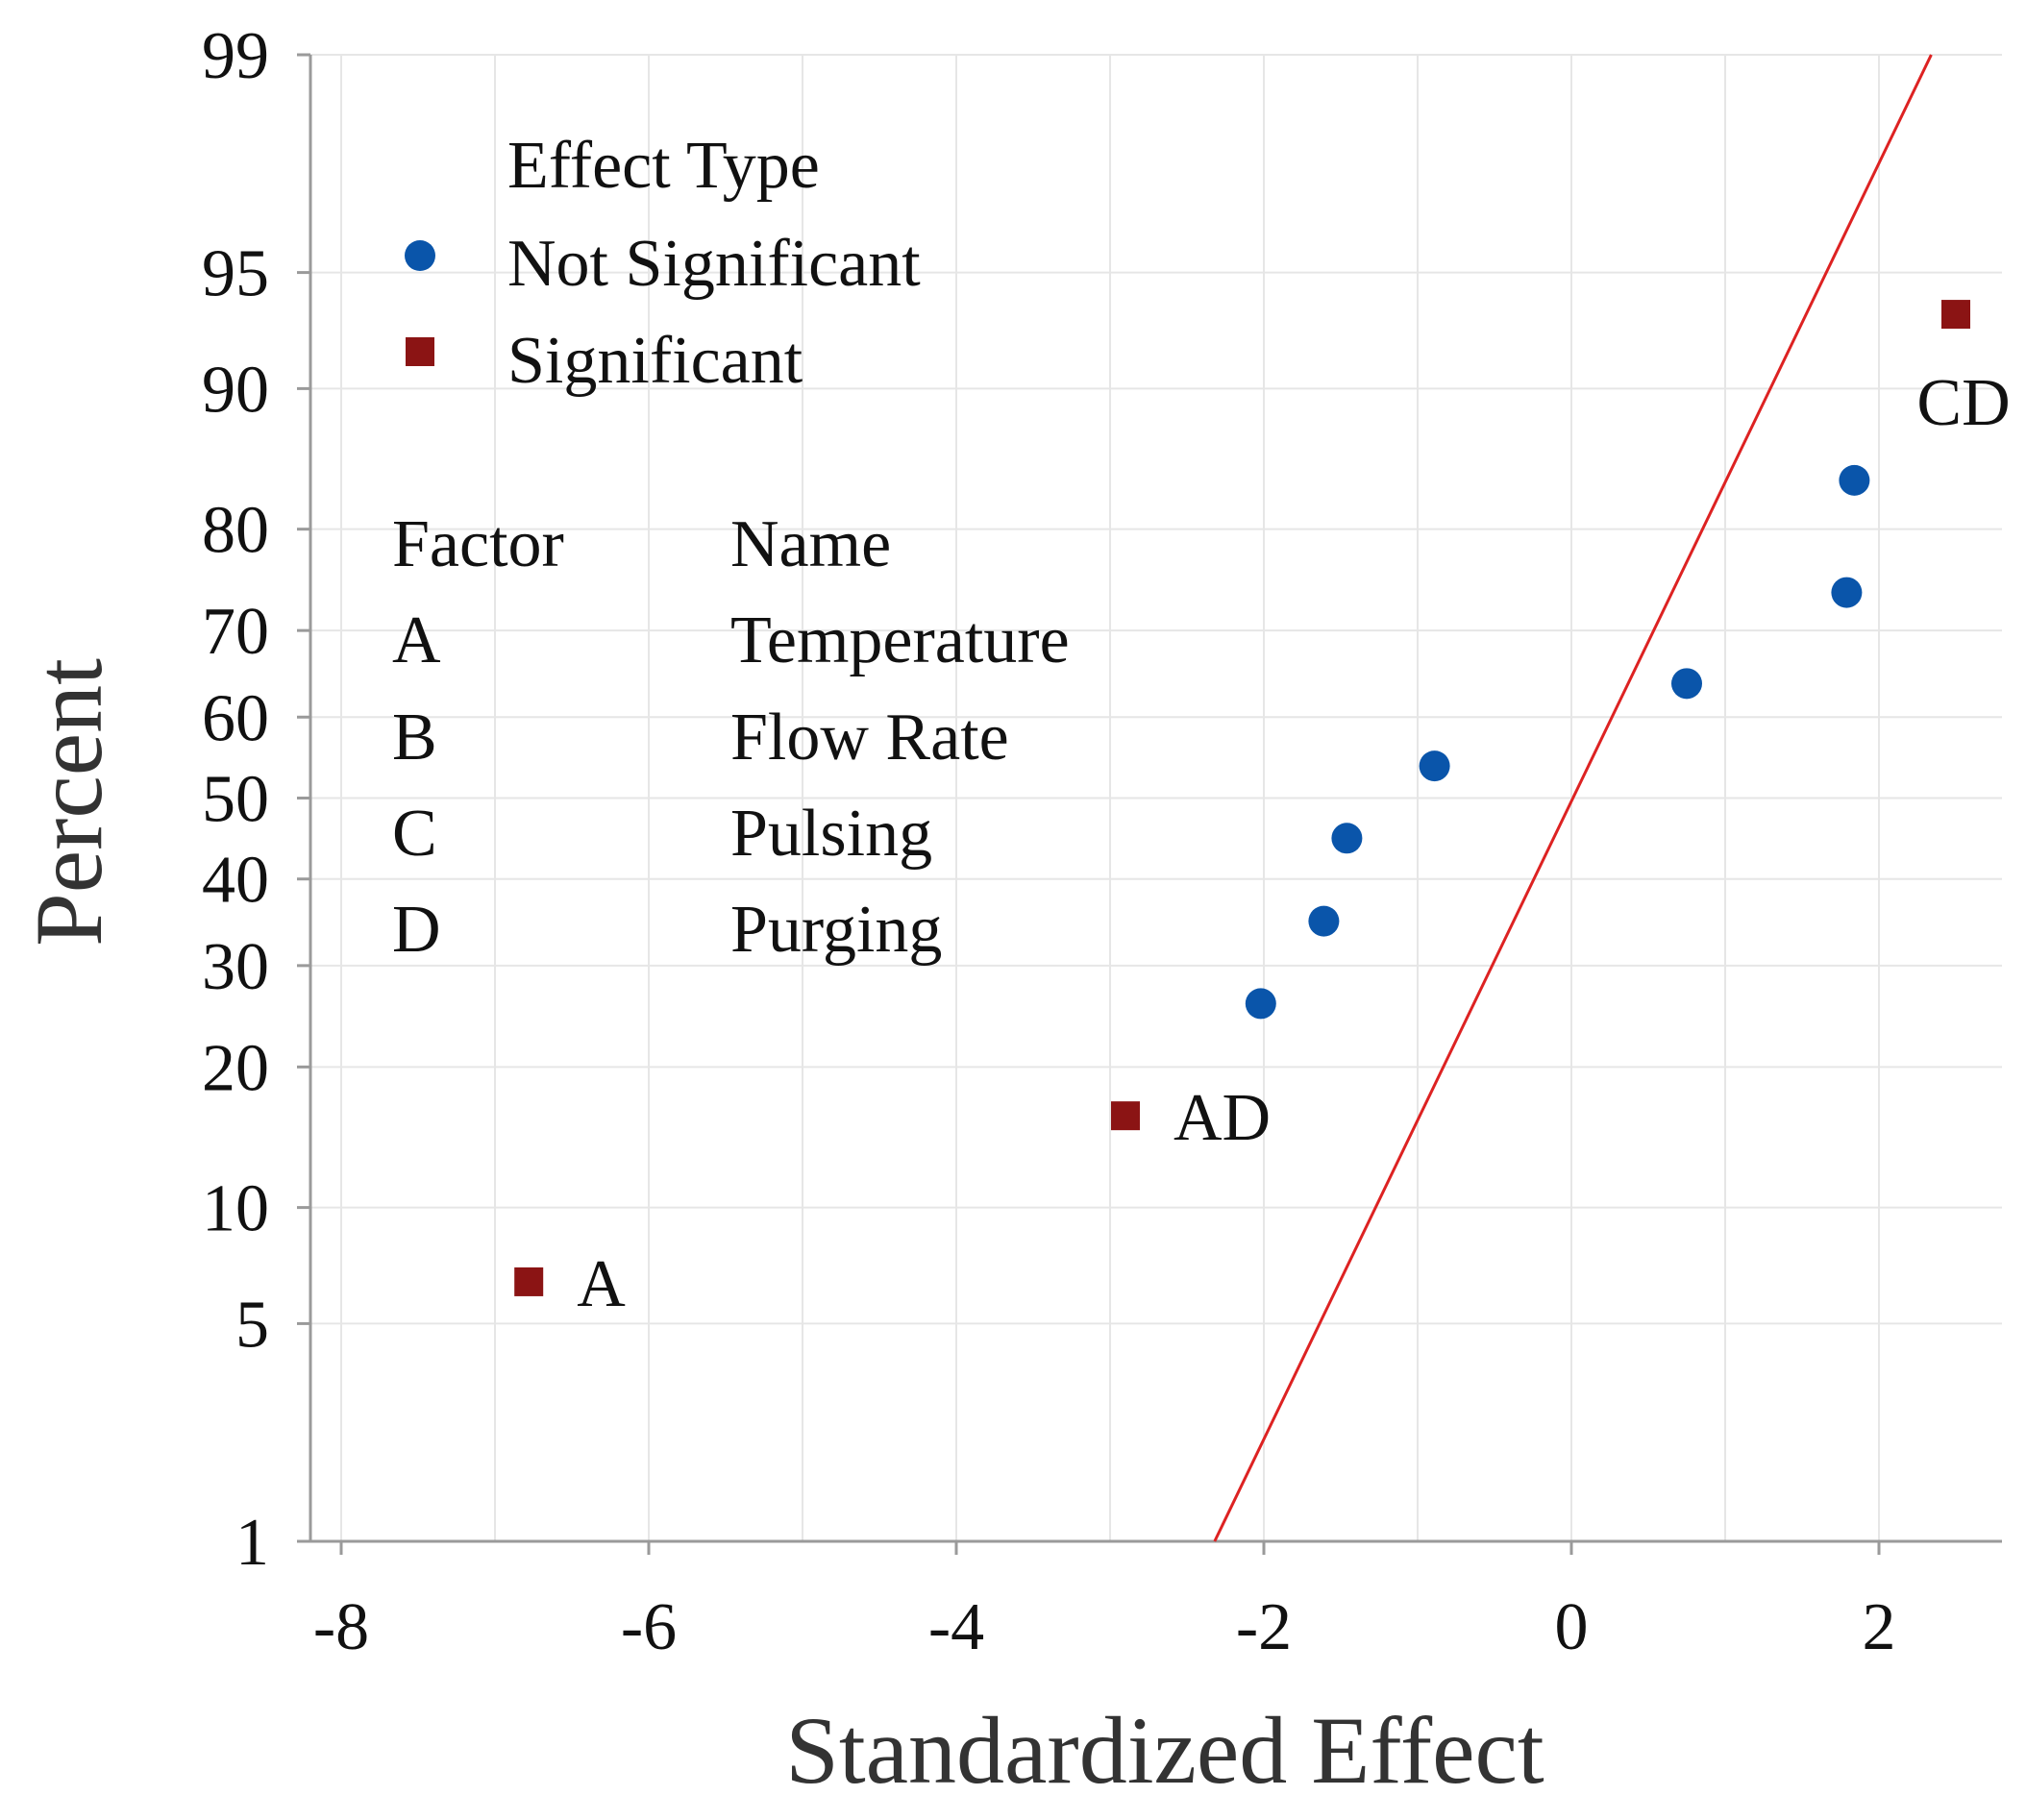  Describe the element at coordinates (1104, 1603) in the screenshot. I see `x-axis-ticks: -8 -6 -4 -2 0 2` at that location.